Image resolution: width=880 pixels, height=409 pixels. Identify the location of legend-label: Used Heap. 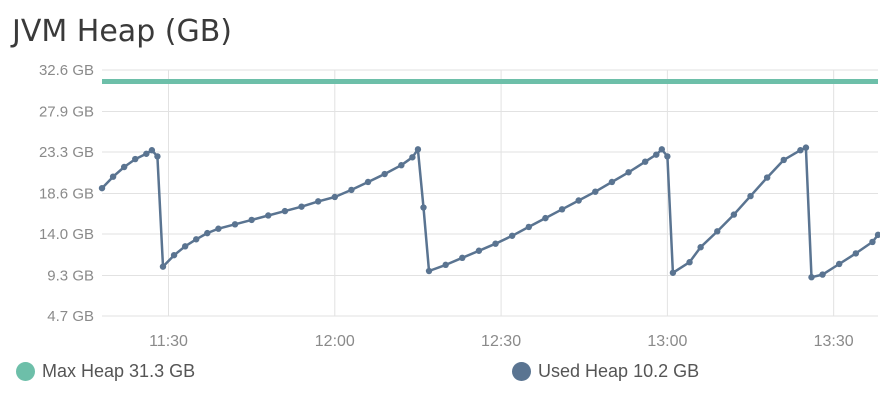
(583, 371).